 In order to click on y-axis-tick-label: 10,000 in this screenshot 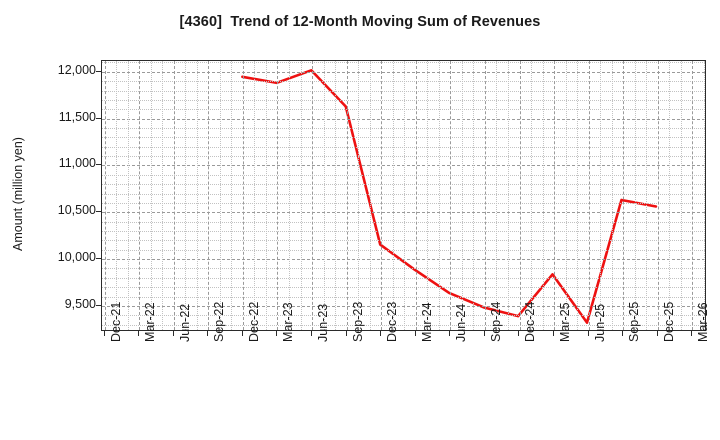, I will do `click(76, 257)`.